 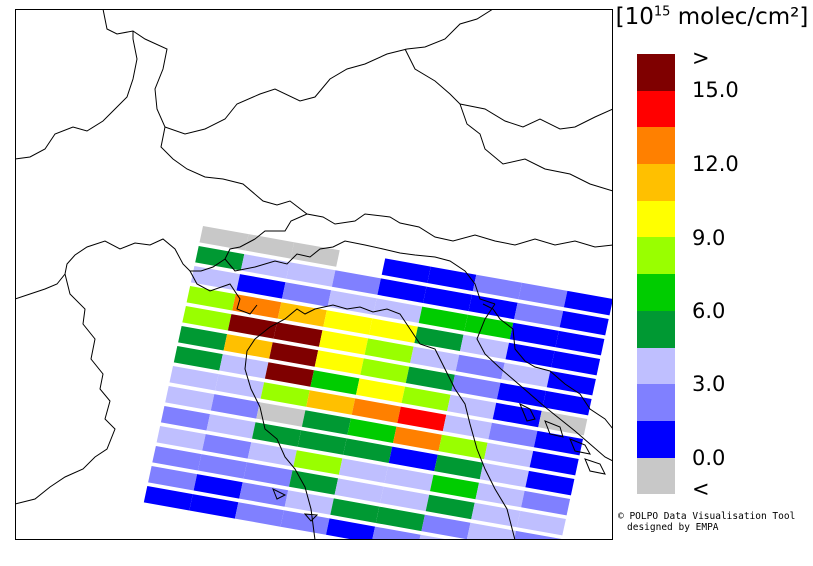 I want to click on legend-label-3: 3.0, so click(x=709, y=384).